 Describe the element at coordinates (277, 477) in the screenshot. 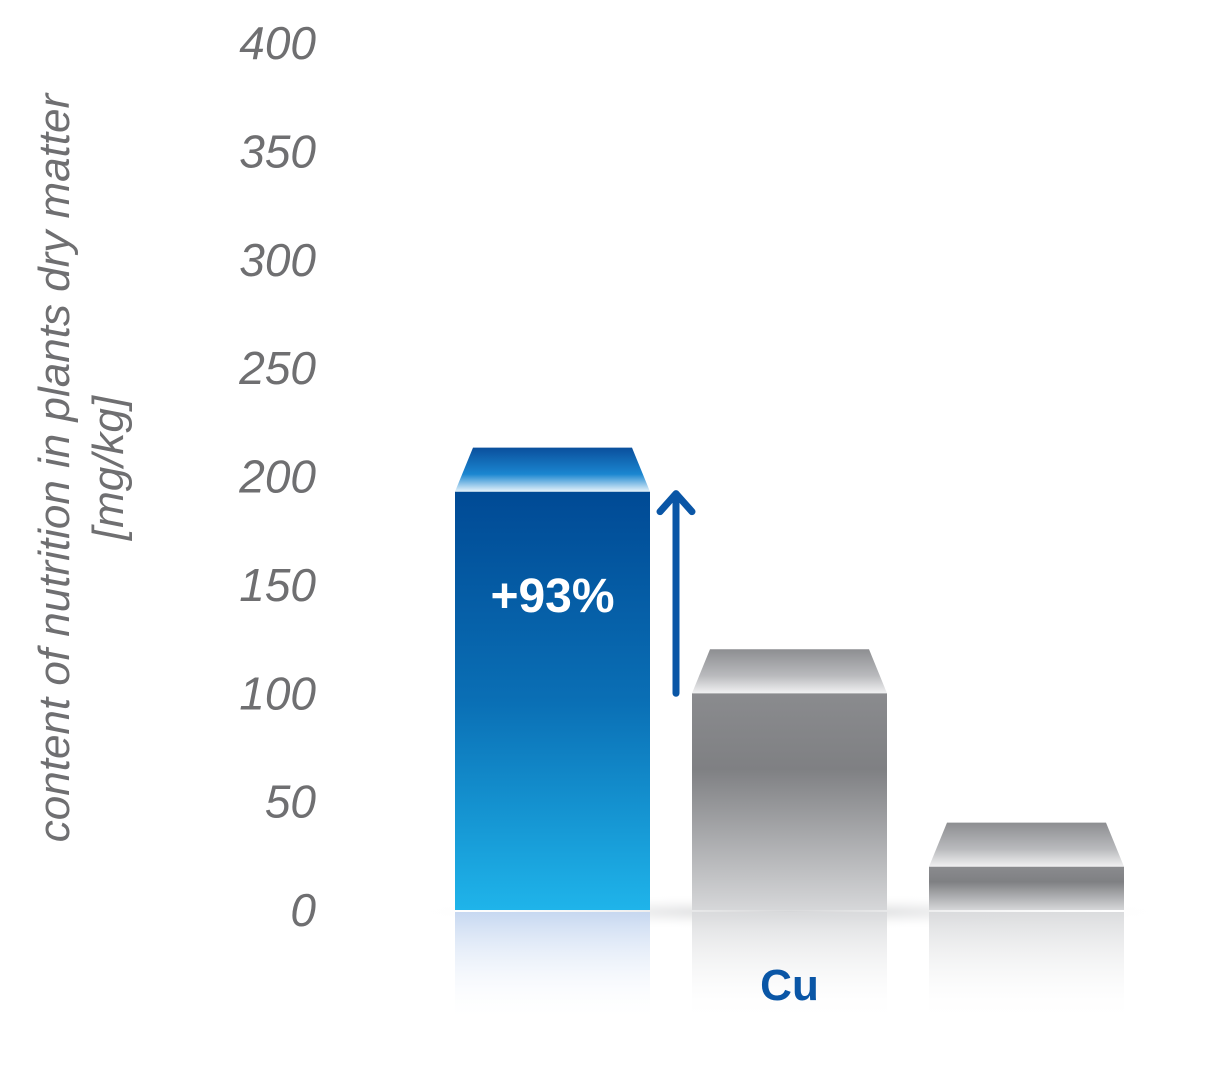

I see `y-tick-label: 200` at that location.